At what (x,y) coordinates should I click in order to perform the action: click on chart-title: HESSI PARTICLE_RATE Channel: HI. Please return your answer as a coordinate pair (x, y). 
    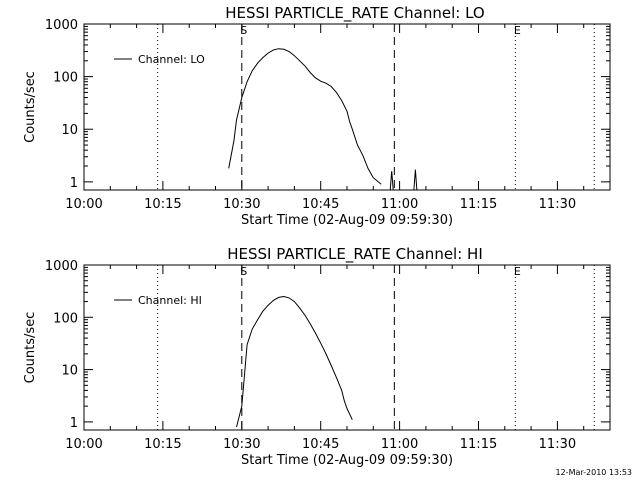
    Looking at the image, I should click on (355, 254).